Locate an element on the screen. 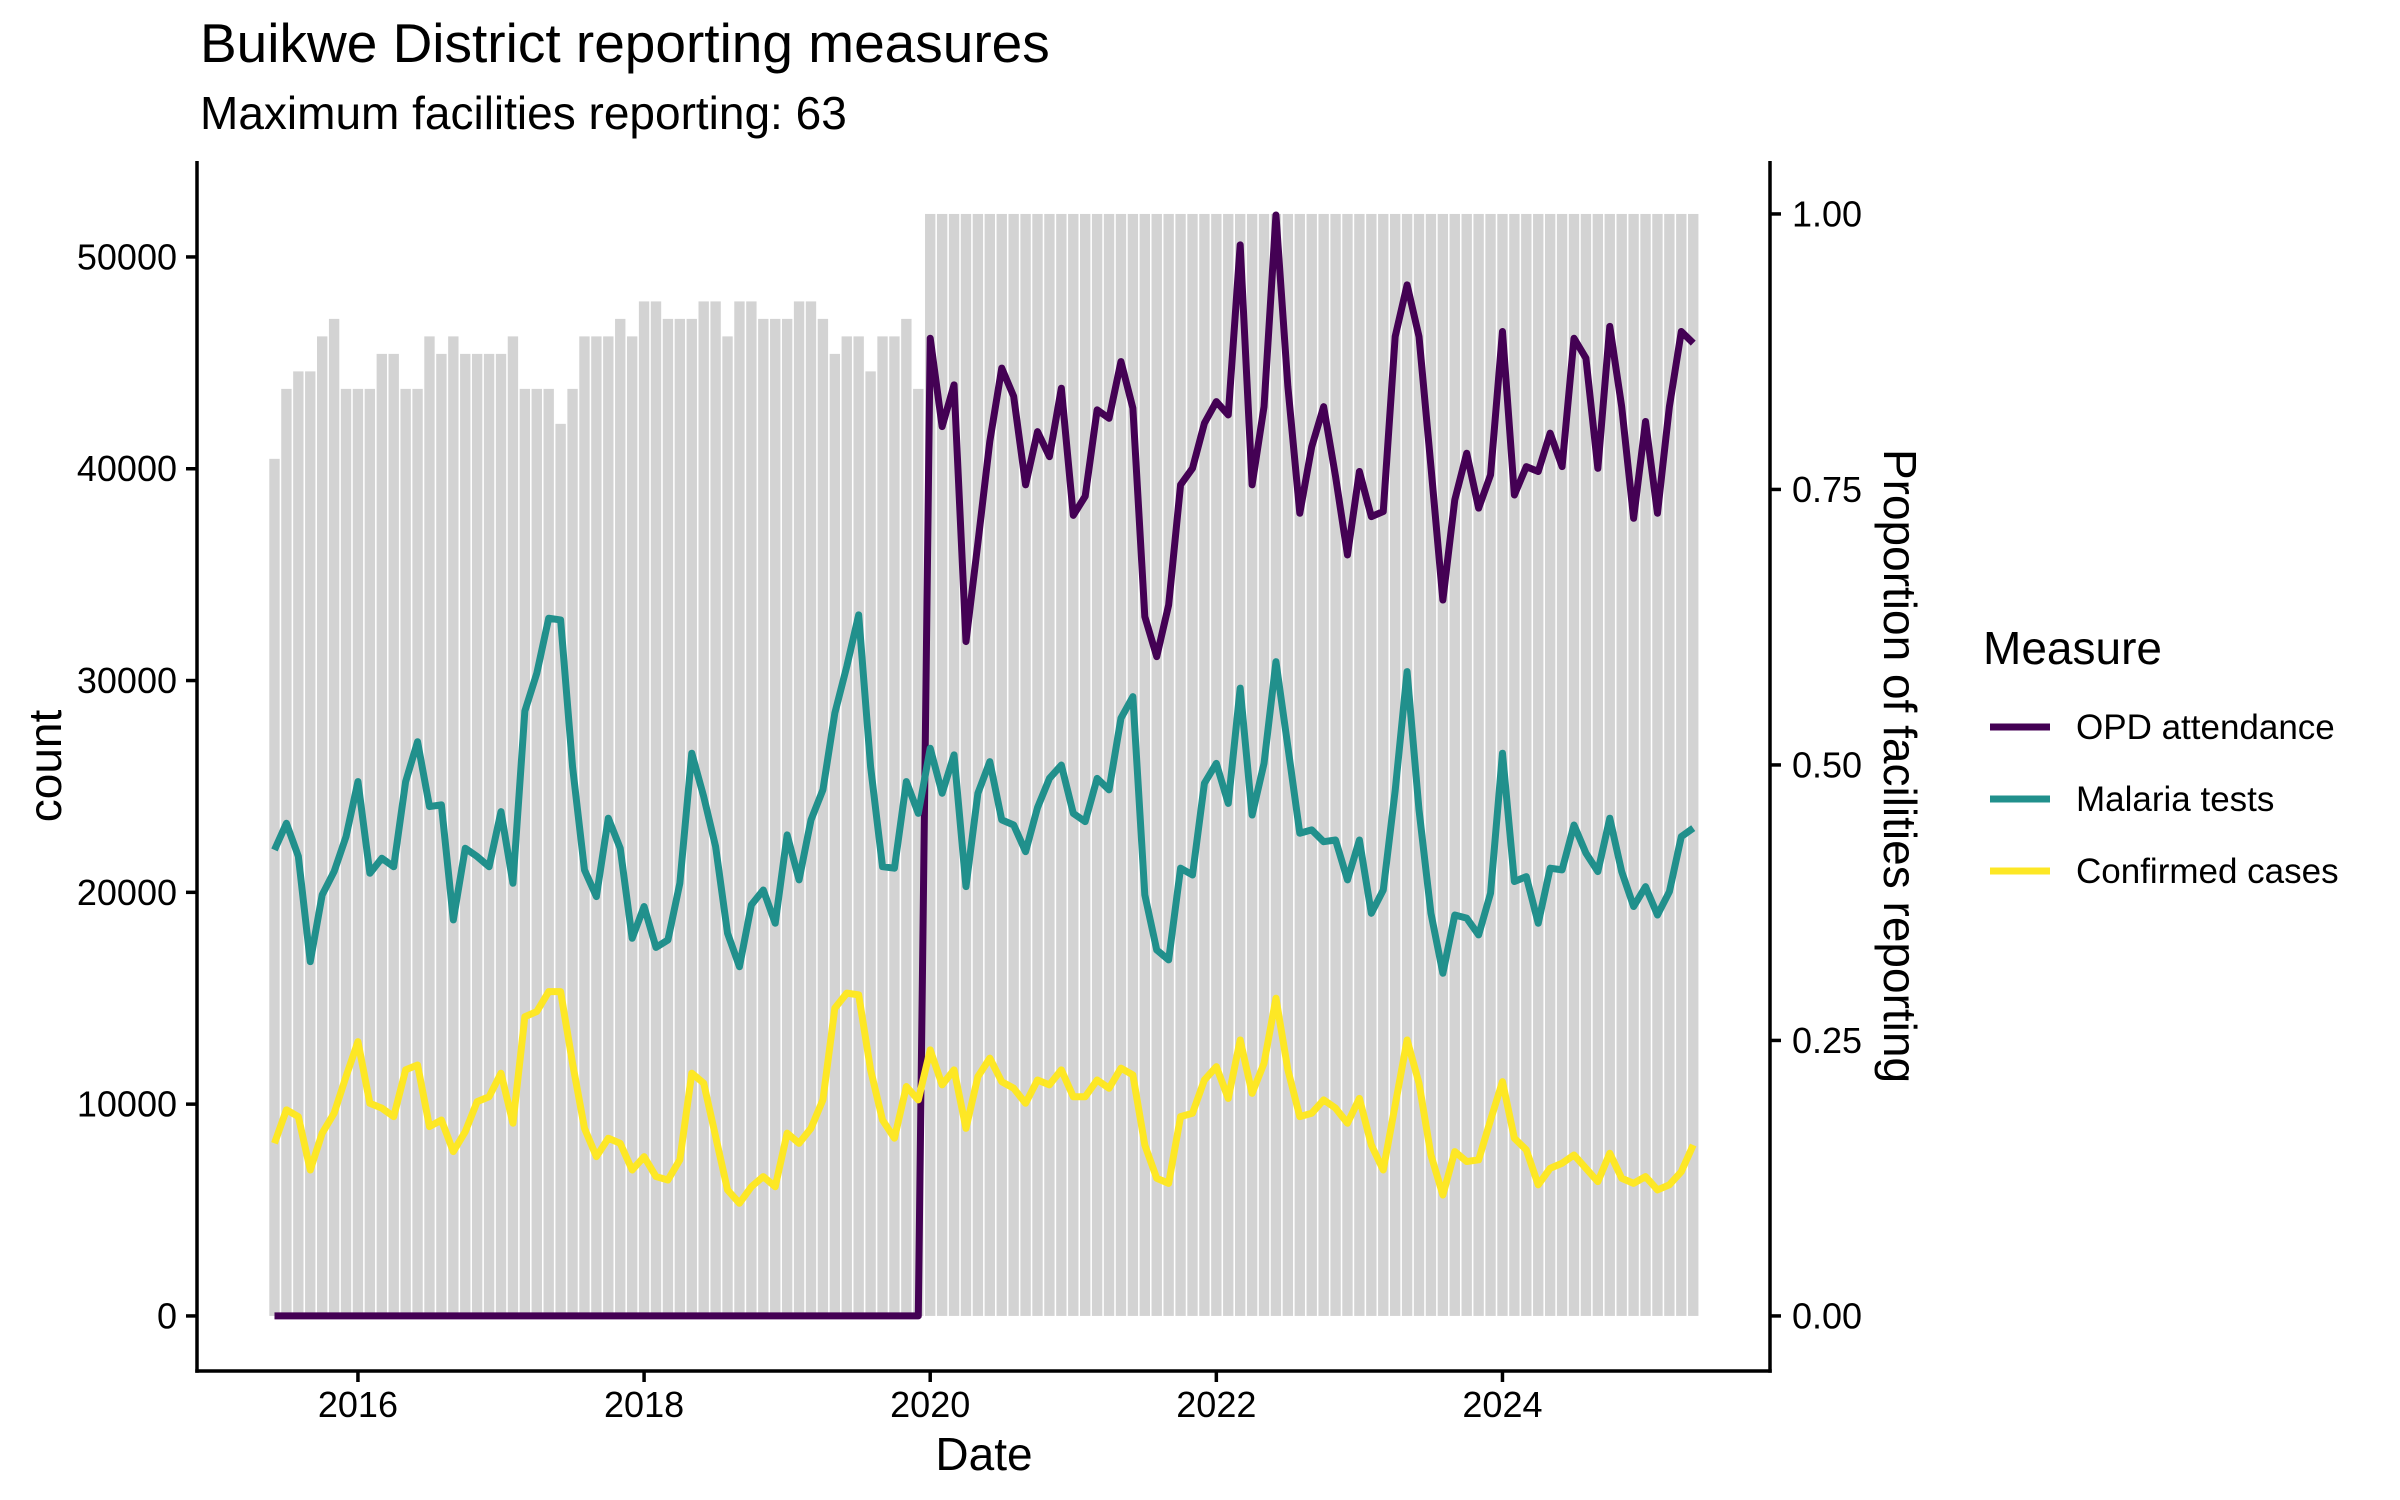 The height and width of the screenshot is (1500, 2400). y-tick-label: 0 is located at coordinates (167, 1315).